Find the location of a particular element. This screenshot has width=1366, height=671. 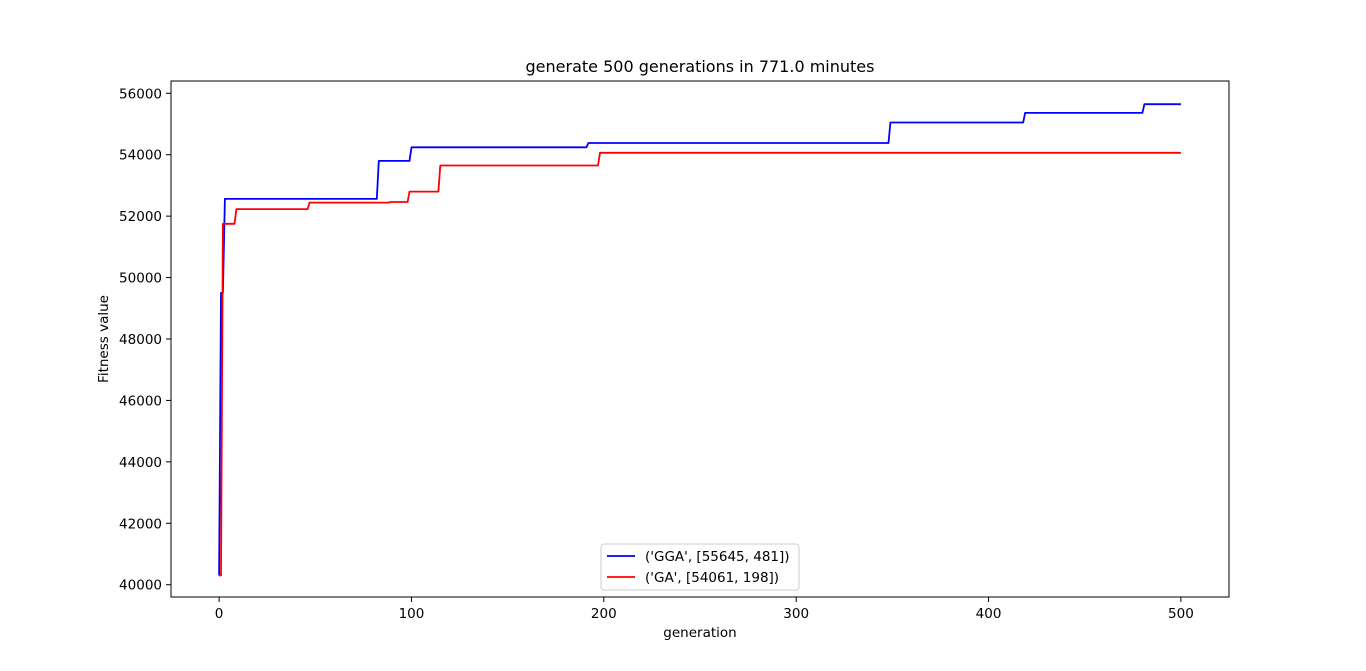

x-tick-label-100: 100 is located at coordinates (412, 614).